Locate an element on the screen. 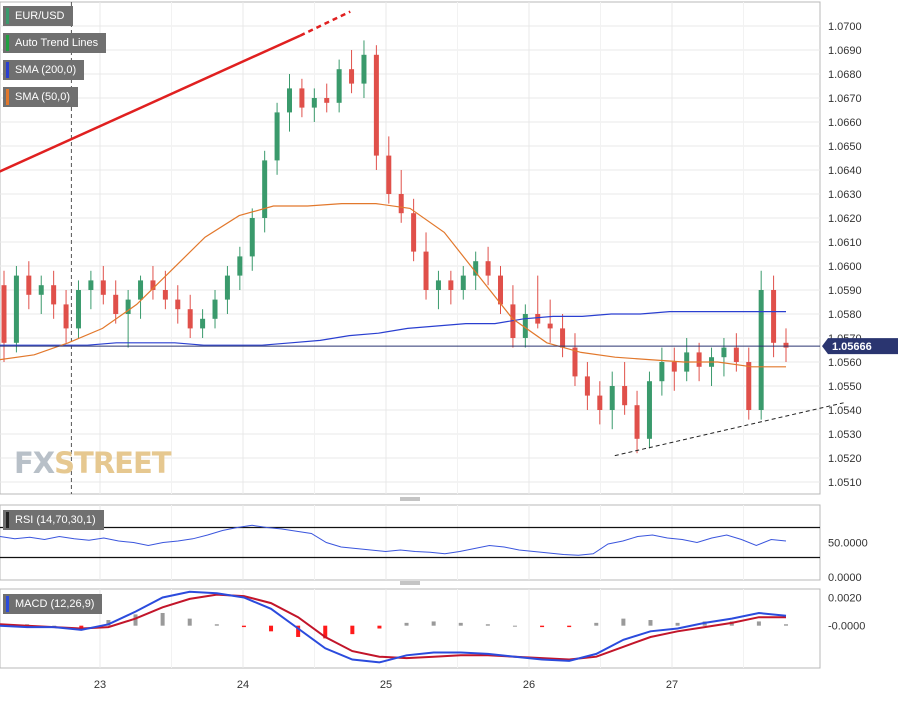 The height and width of the screenshot is (702, 898). fxstreet-logo: FXSTREET is located at coordinates (93, 463).